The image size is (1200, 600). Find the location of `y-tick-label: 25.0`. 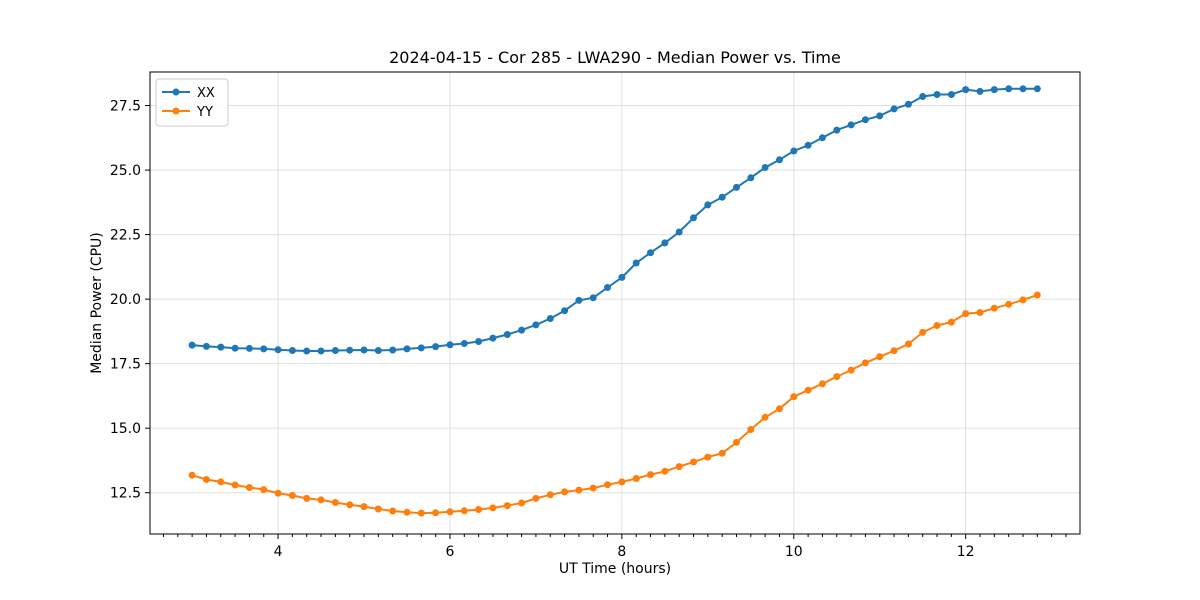

y-tick-label: 25.0 is located at coordinates (125, 171).